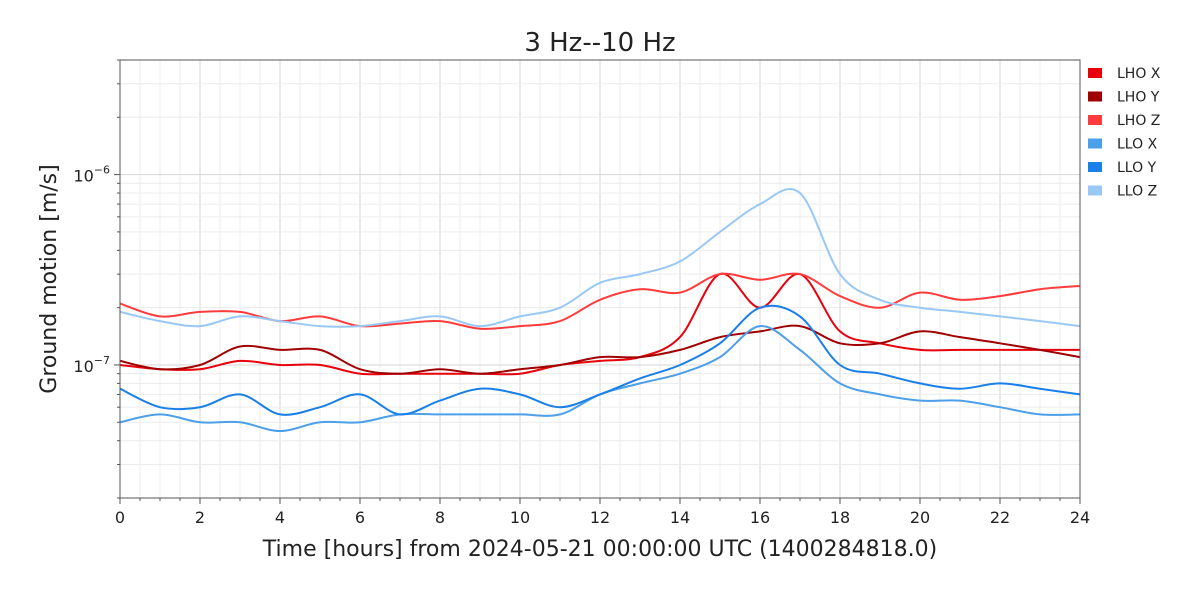 The height and width of the screenshot is (600, 1200). I want to click on x-tick-label: 14, so click(680, 517).